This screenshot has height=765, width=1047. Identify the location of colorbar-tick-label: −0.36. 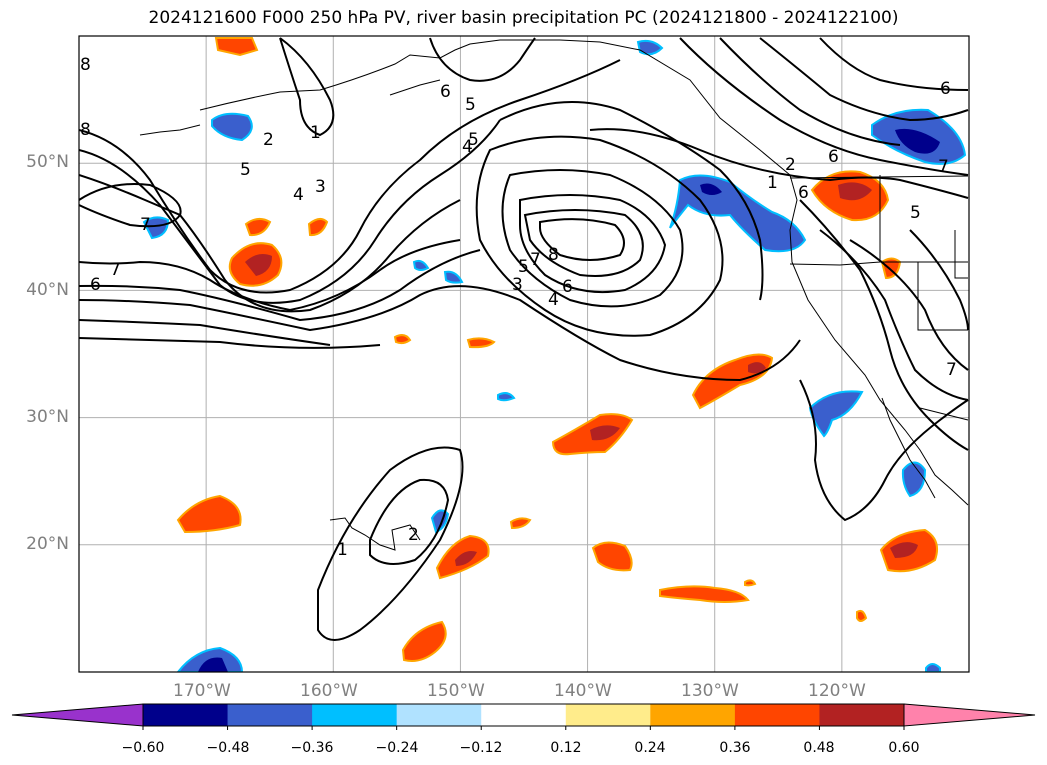
(312, 748).